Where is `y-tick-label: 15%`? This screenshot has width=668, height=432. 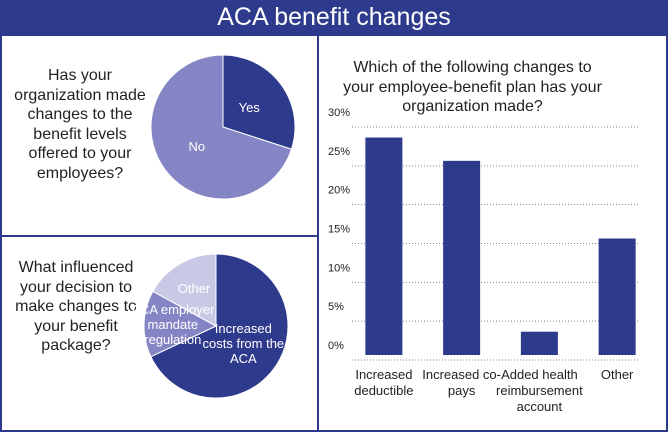
y-tick-label: 15% is located at coordinates (339, 230).